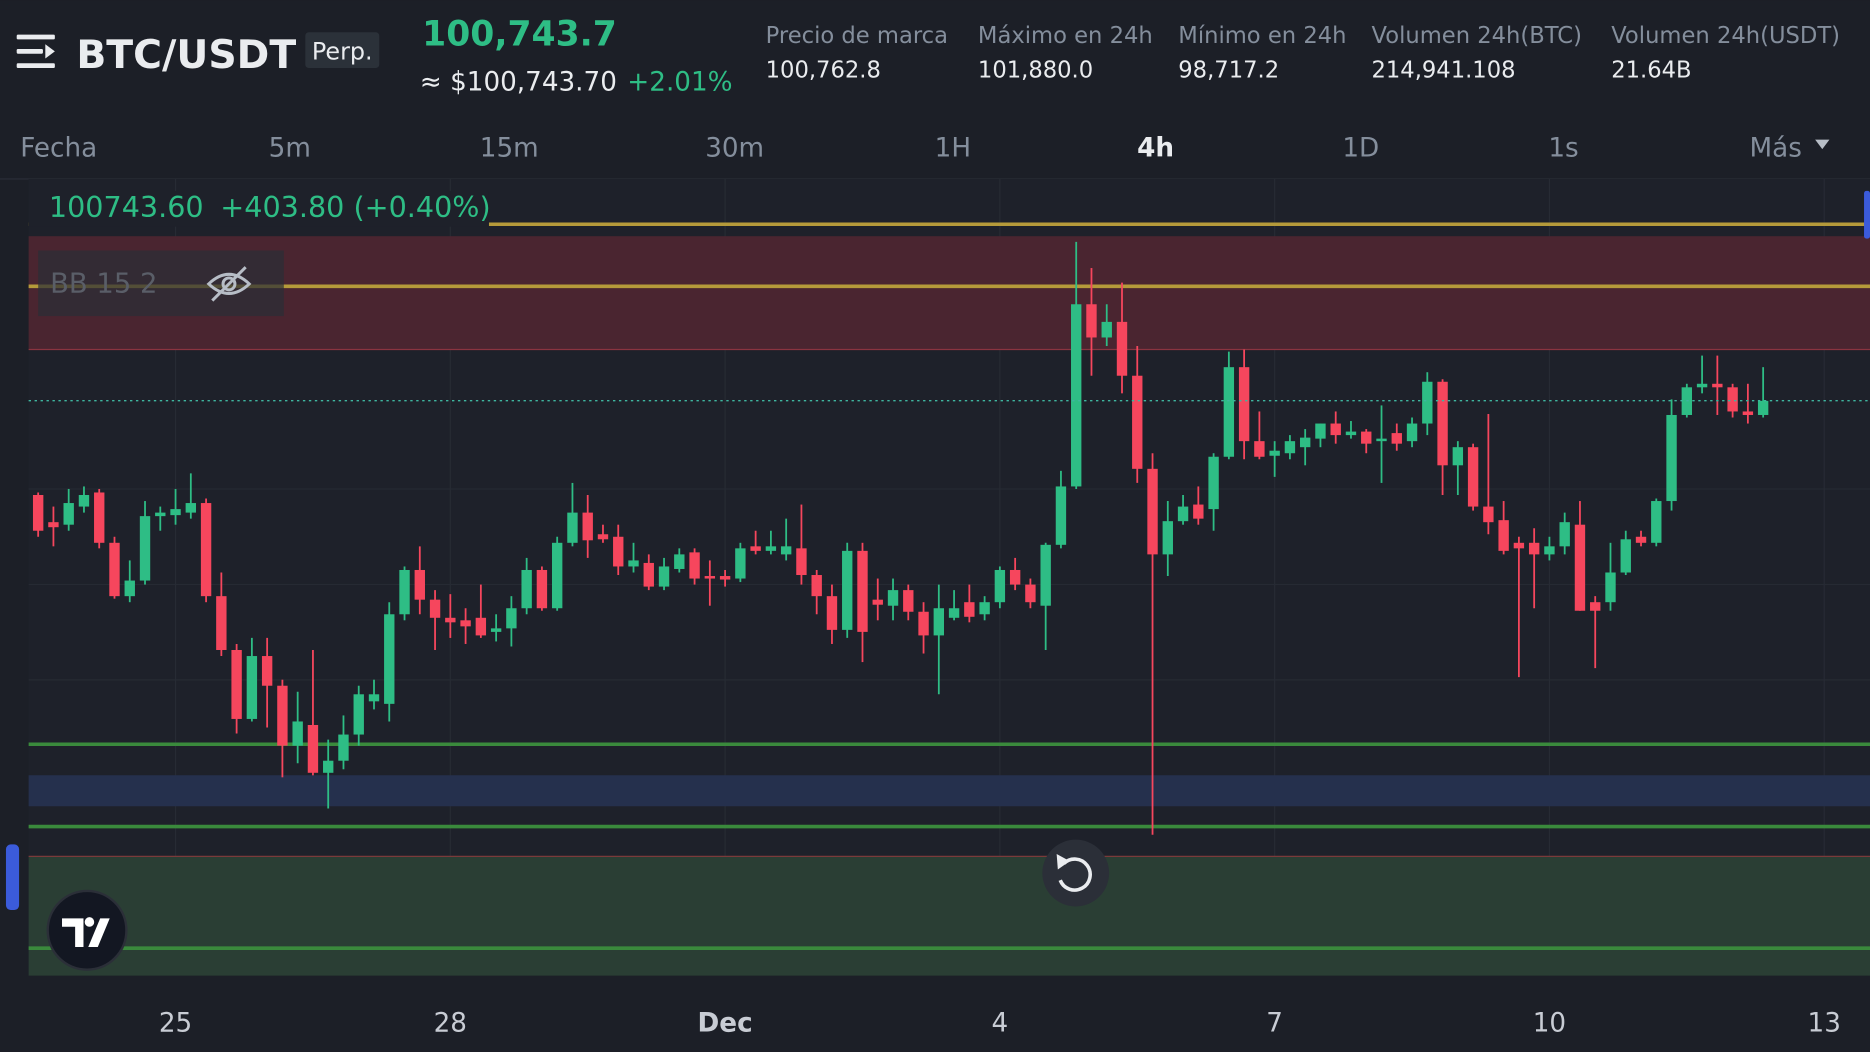  I want to click on stat-value: 98,717.2, so click(1228, 71).